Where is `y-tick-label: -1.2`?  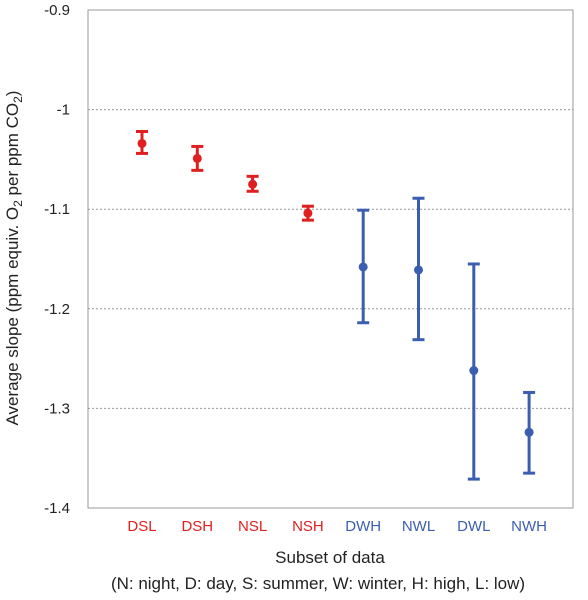
y-tick-label: -1.2 is located at coordinates (57, 309).